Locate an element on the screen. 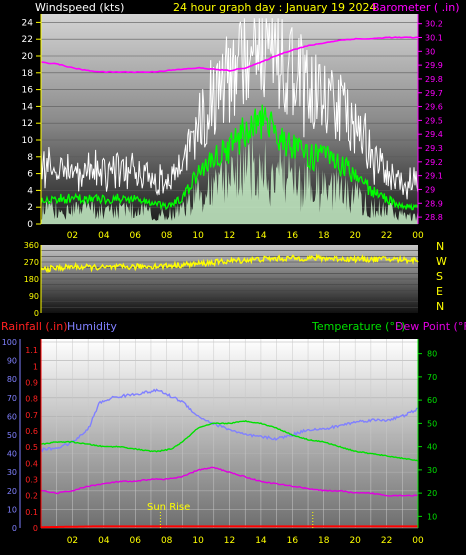 This screenshot has height=555, width=466. direction-y-tick-label: 180 is located at coordinates (31, 279).